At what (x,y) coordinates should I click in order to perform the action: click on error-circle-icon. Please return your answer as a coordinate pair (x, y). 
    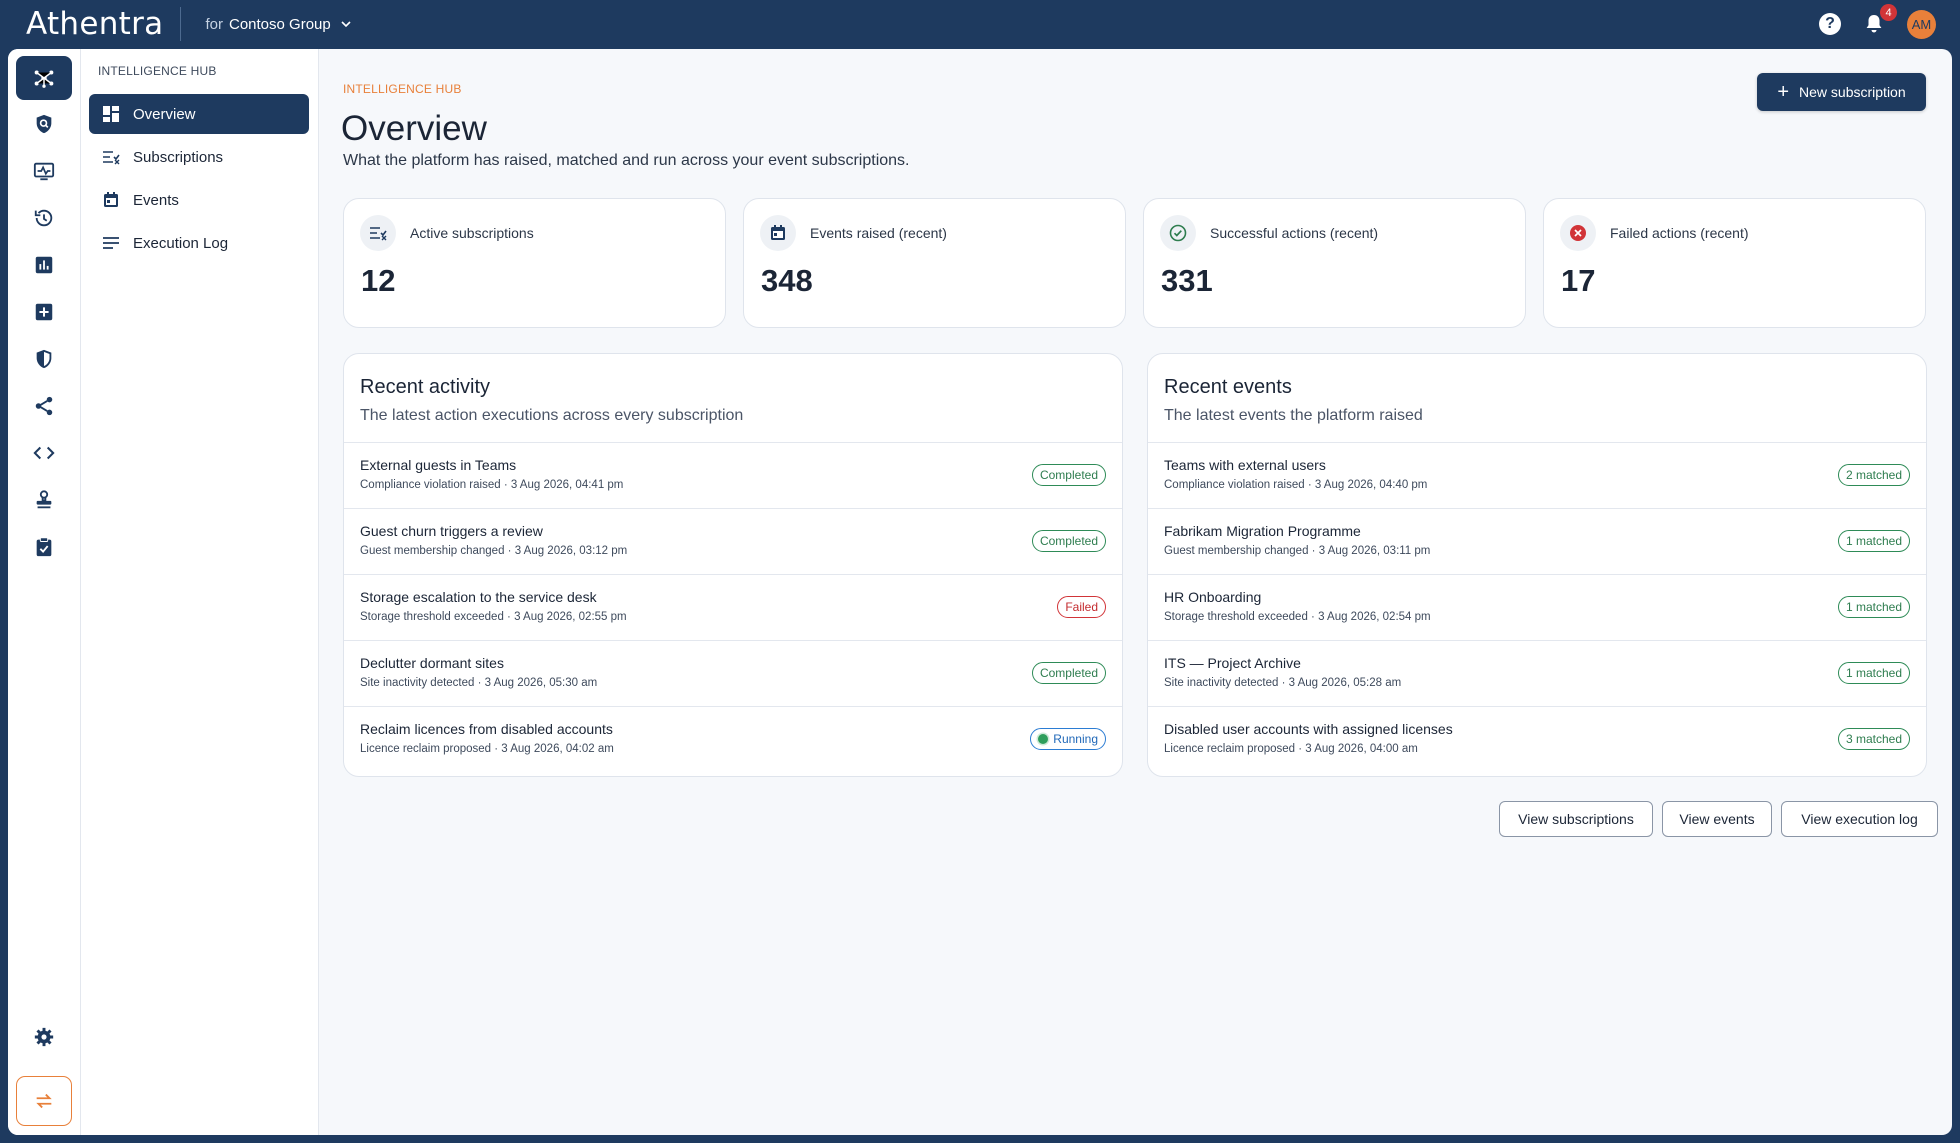
    Looking at the image, I should click on (1578, 233).